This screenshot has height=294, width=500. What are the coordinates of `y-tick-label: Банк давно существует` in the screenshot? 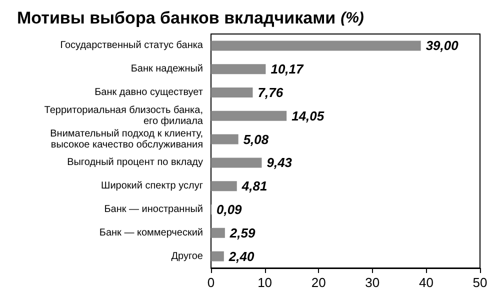 It's located at (149, 92).